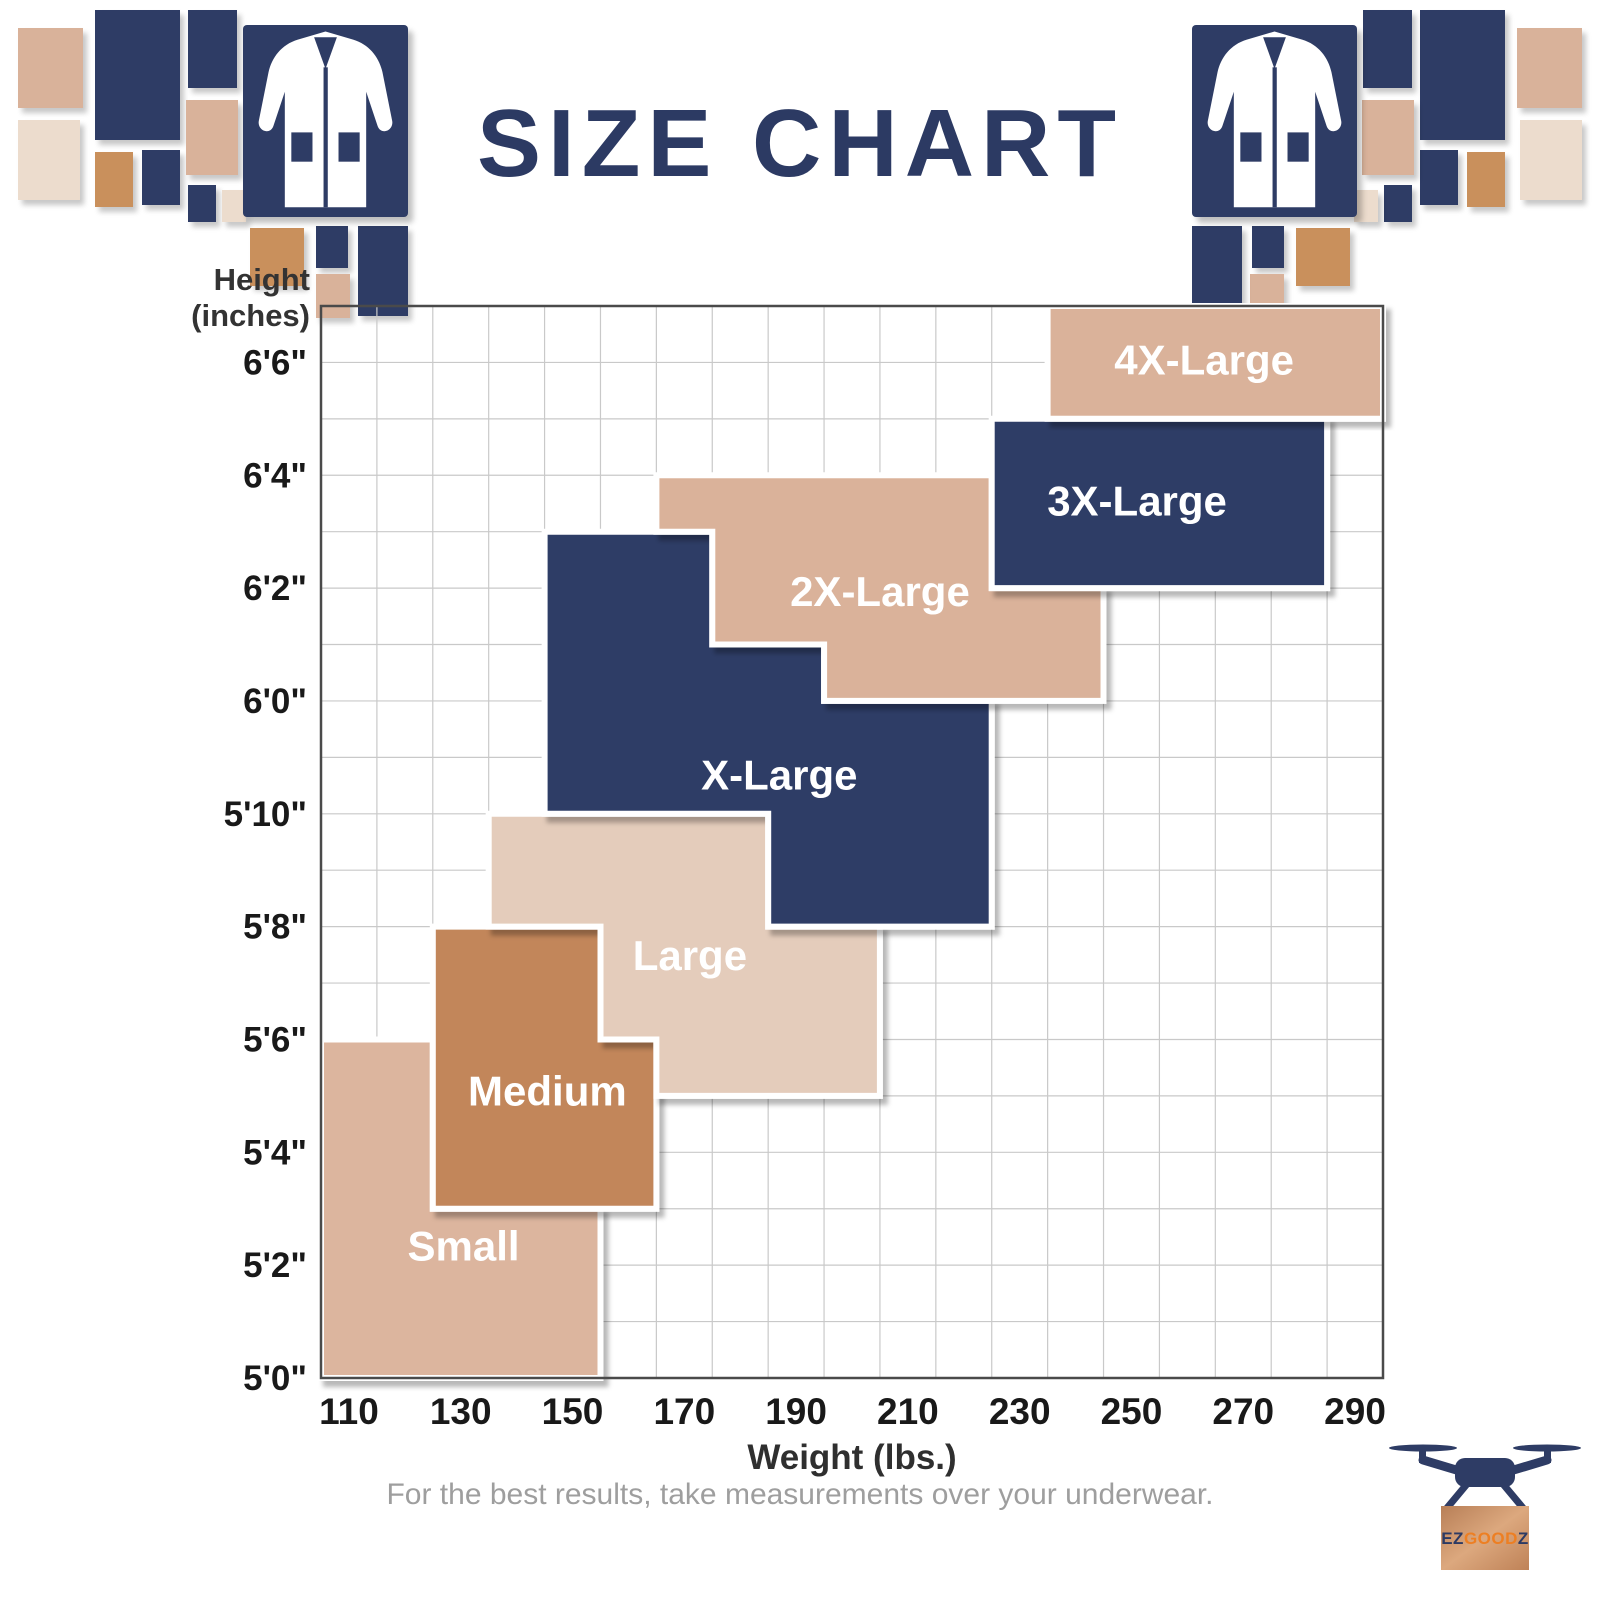 The height and width of the screenshot is (1600, 1600). Describe the element at coordinates (250, 315) in the screenshot. I see `y-axis-title-line: (inches)` at that location.